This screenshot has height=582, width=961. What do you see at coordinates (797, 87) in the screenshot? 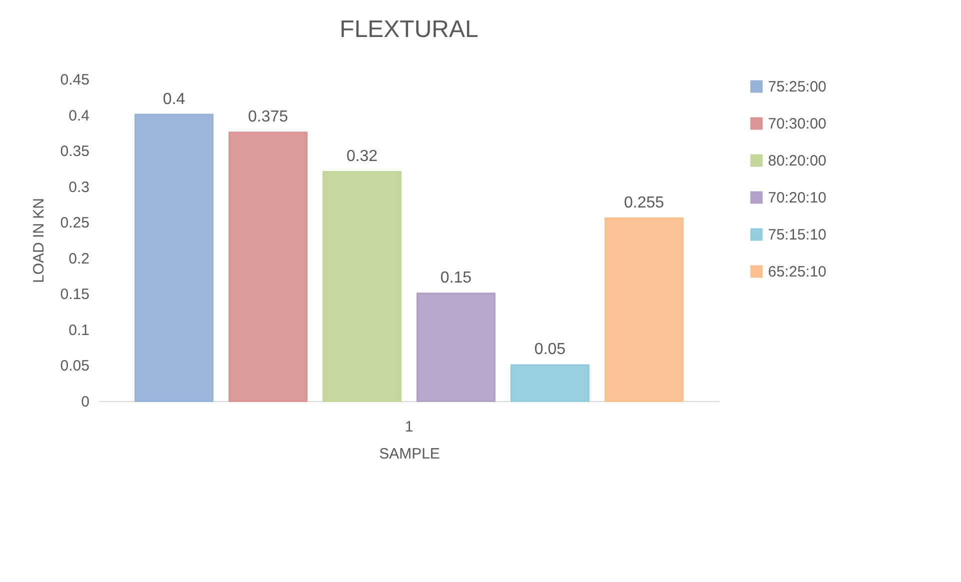
I see `legend-label: 75:25:00` at bounding box center [797, 87].